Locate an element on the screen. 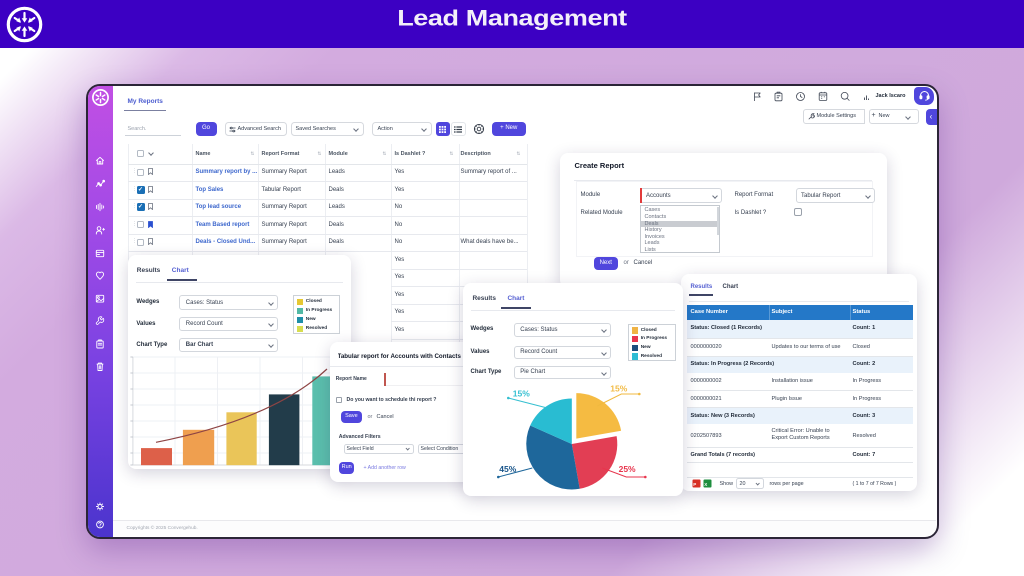 The width and height of the screenshot is (1024, 576). svg-text: 25% is located at coordinates (627, 469).